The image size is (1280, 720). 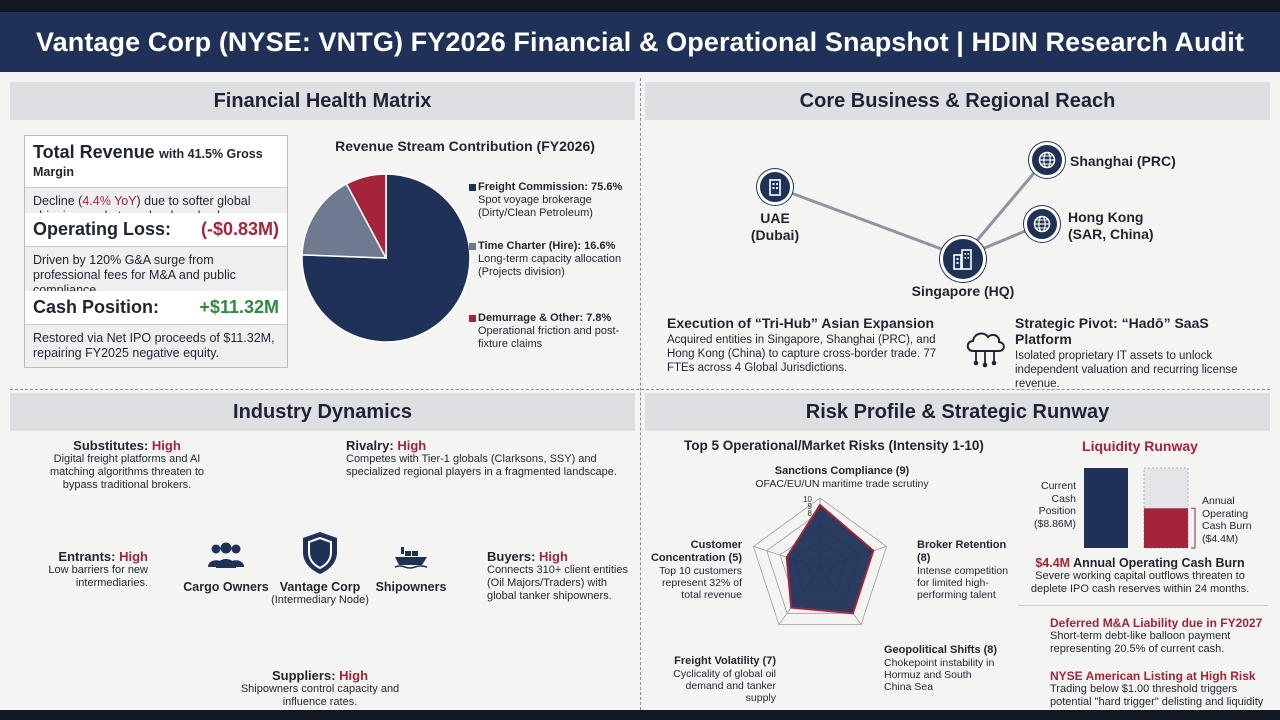 I want to click on revenue-pie-chart, so click(x=386, y=258).